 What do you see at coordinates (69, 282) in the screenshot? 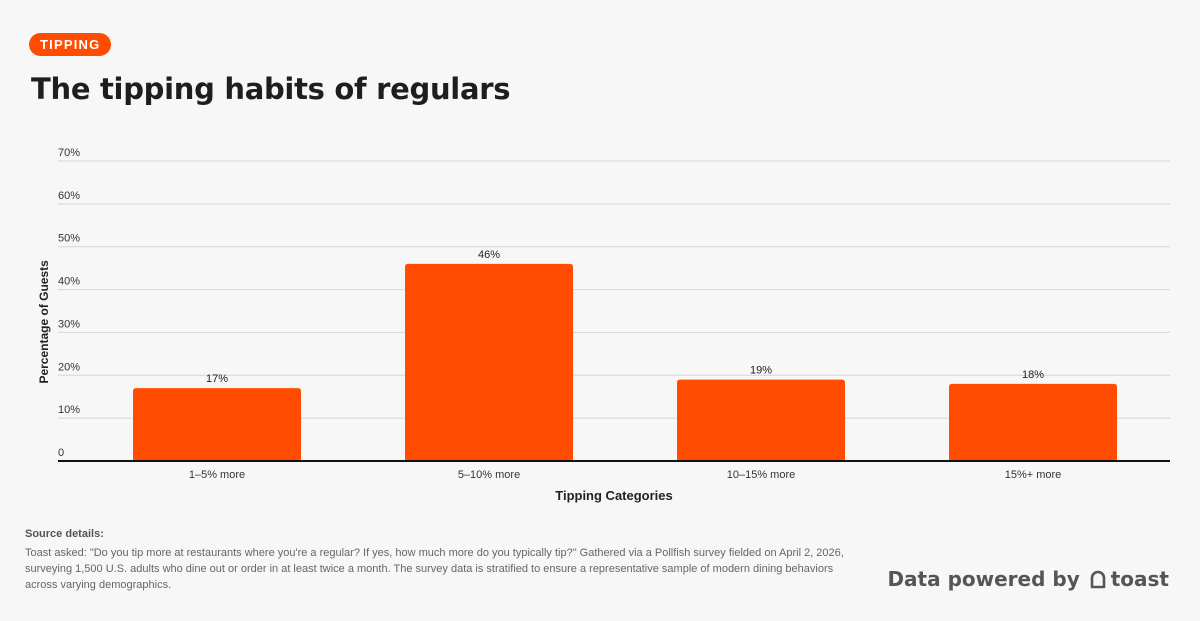
I see `y-tick-label: 40%` at bounding box center [69, 282].